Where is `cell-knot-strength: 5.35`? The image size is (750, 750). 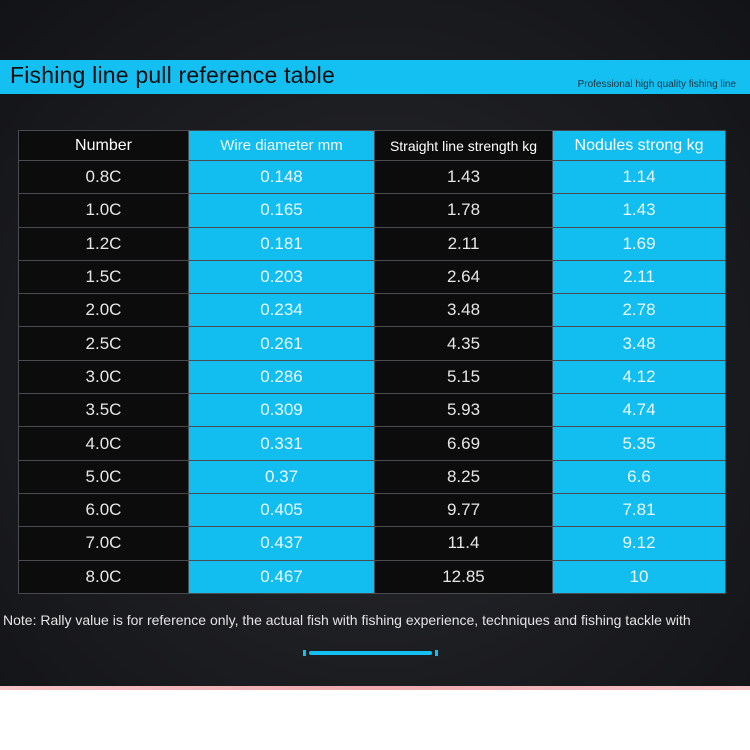
cell-knot-strength: 5.35 is located at coordinates (639, 443).